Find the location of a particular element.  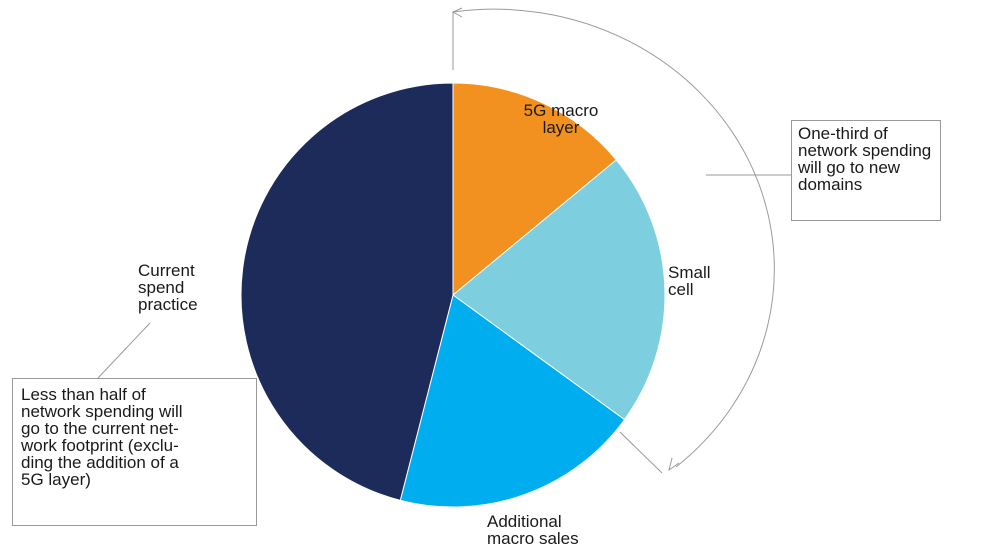

label-current-spend-practice: Current spend practice is located at coordinates (168, 287).